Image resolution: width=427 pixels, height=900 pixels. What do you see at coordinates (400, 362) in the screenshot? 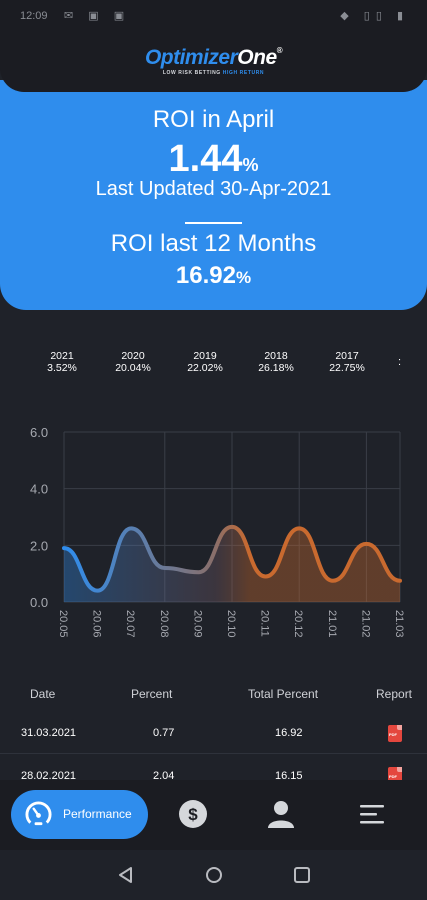
I see `year-strip-more: :` at bounding box center [400, 362].